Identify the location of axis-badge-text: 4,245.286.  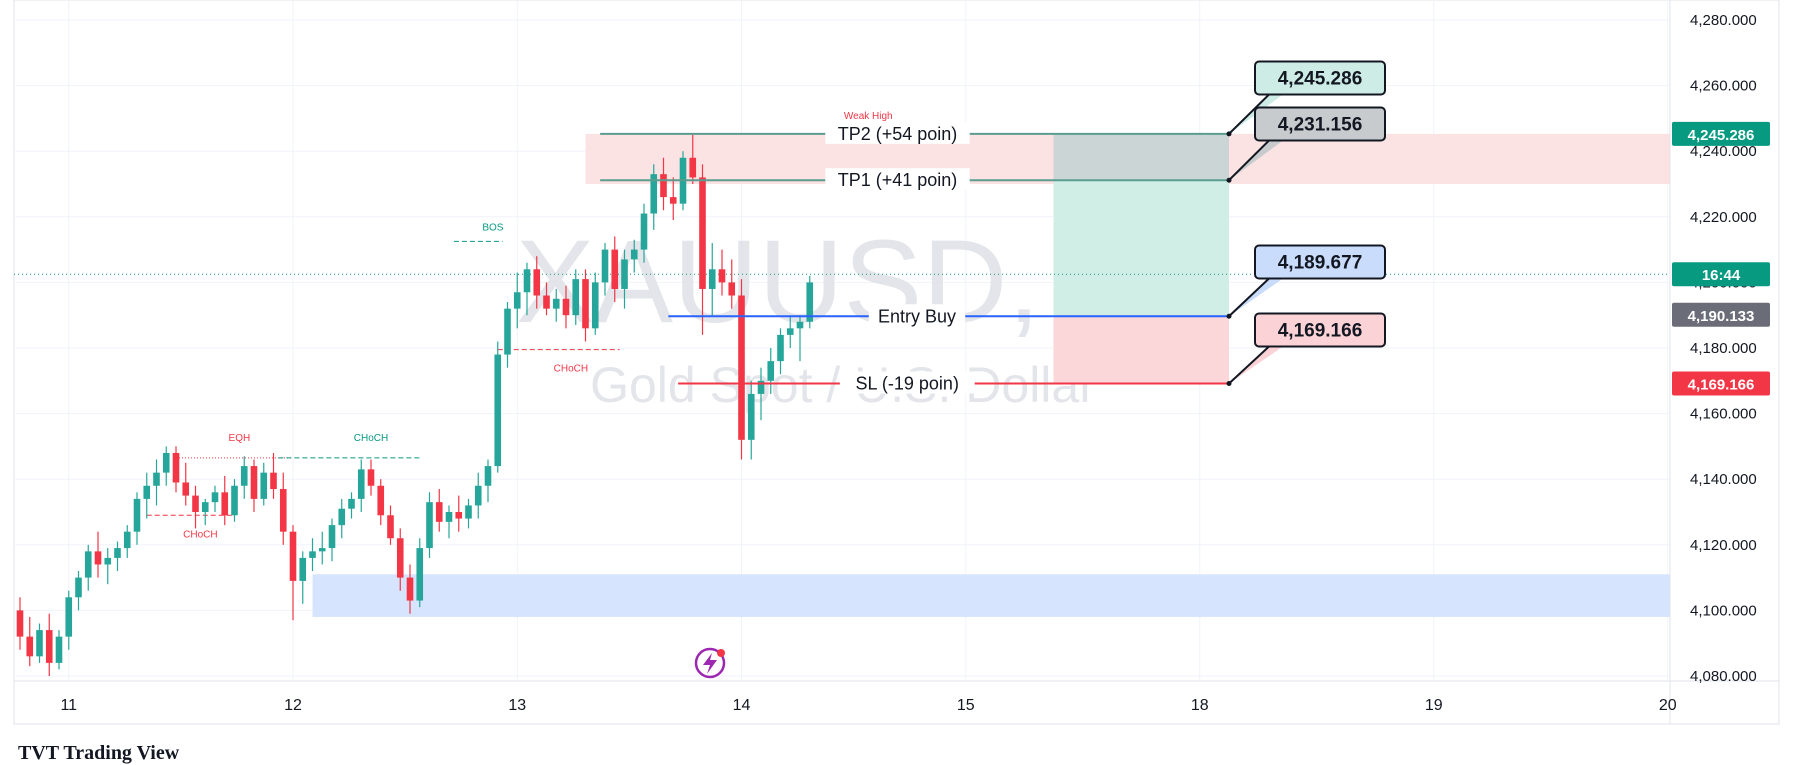
(1721, 135).